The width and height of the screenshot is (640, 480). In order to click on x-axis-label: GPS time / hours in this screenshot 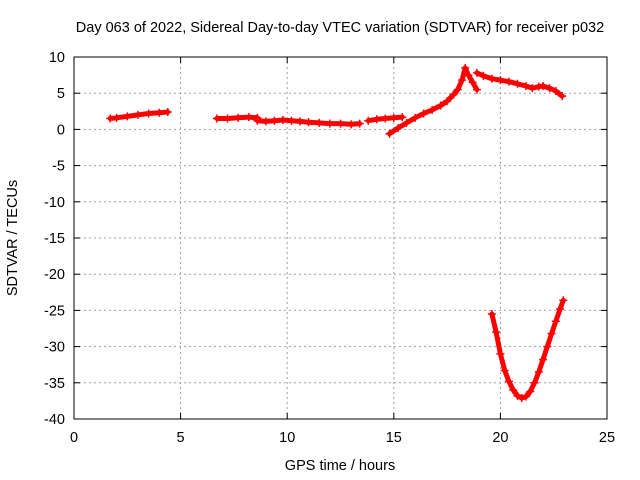, I will do `click(340, 466)`.